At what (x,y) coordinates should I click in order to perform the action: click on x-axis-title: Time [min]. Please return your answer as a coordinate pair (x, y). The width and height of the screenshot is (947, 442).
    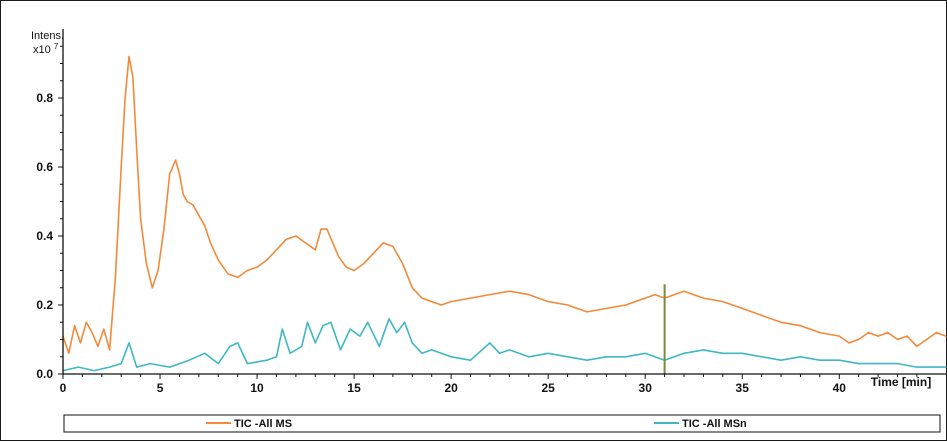
    Looking at the image, I should click on (901, 382).